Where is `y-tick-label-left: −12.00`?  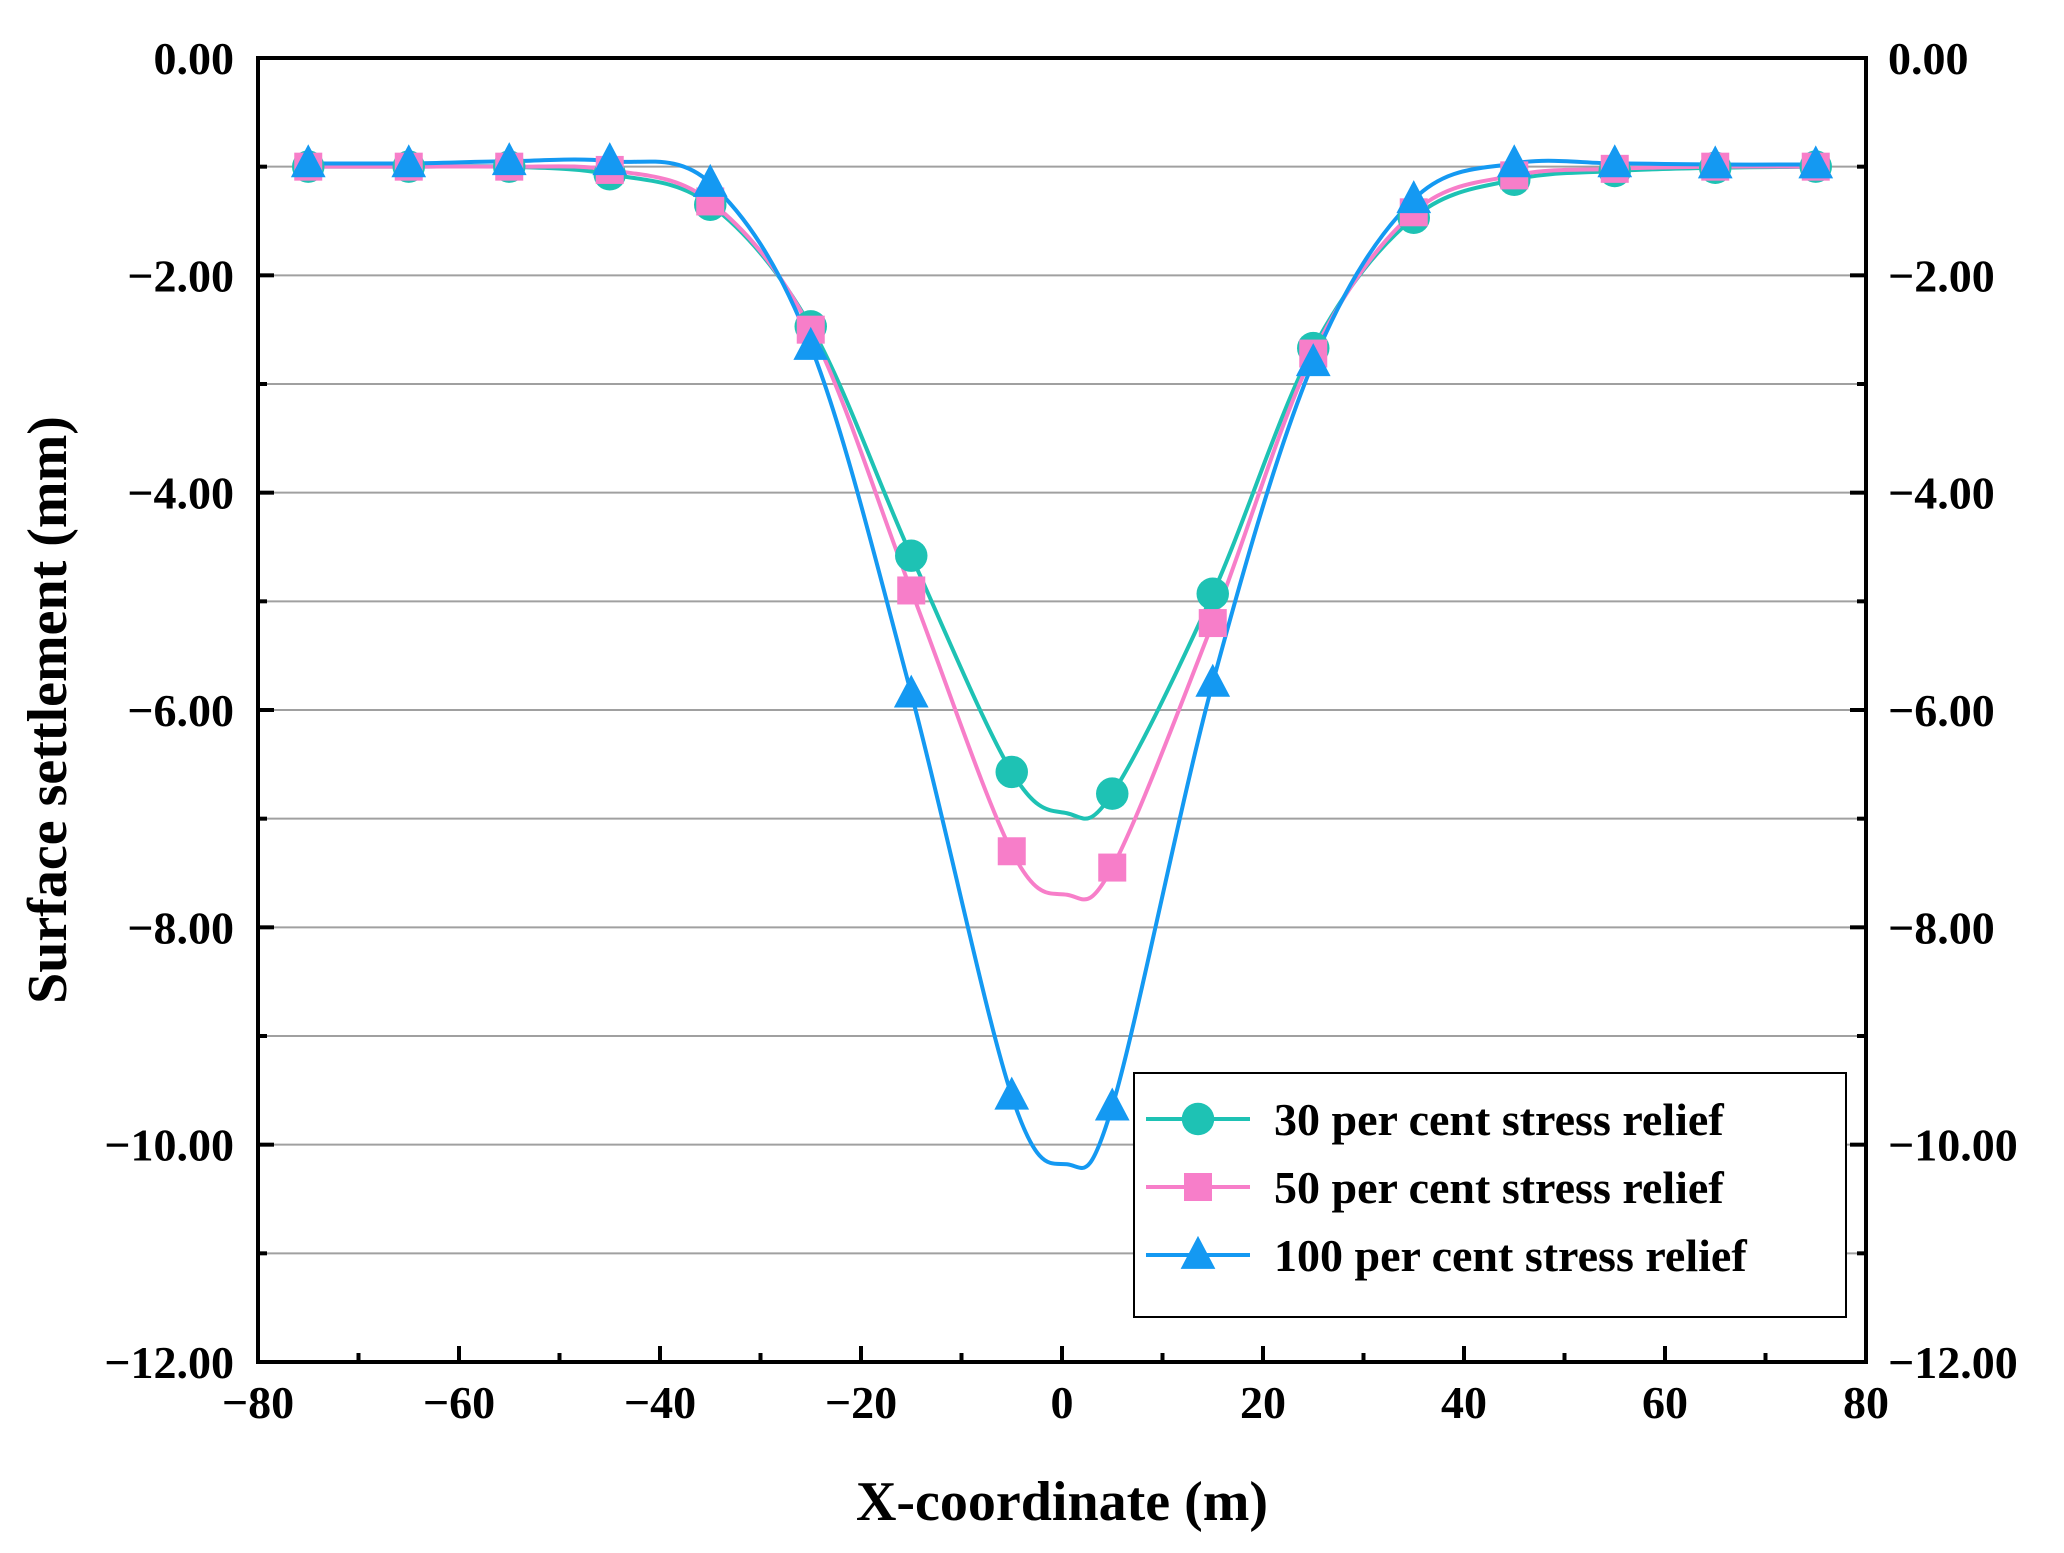 y-tick-label-left: −12.00 is located at coordinates (169, 1362).